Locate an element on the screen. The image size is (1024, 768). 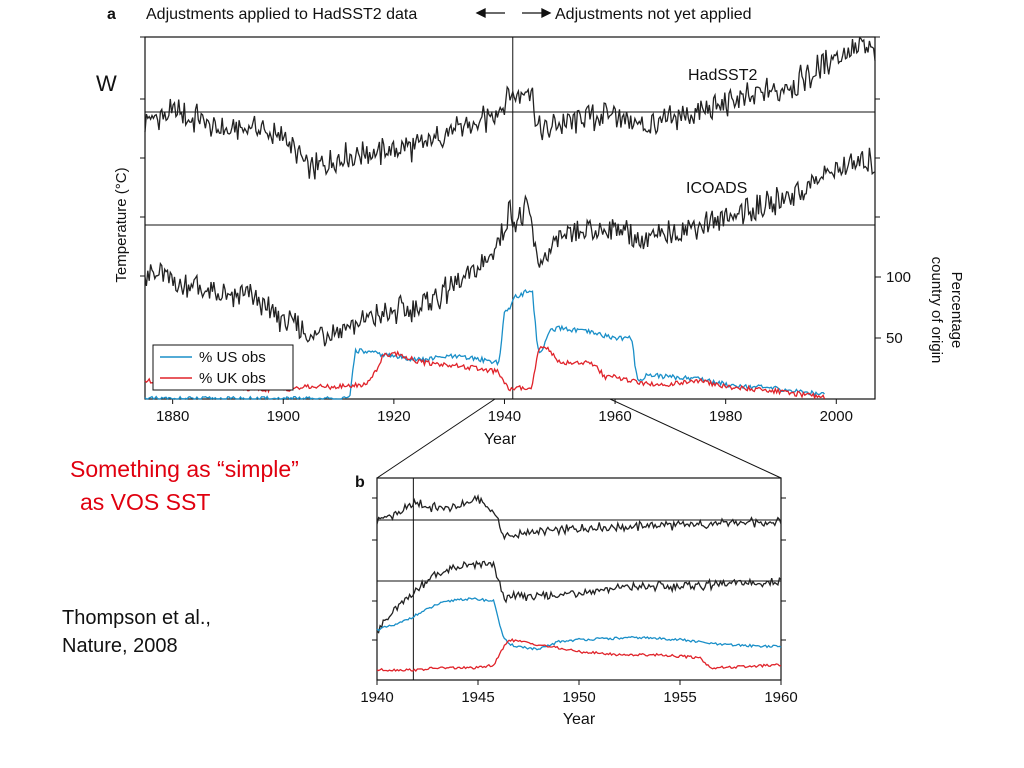
series-line--uk-obs is located at coordinates (579, 654).